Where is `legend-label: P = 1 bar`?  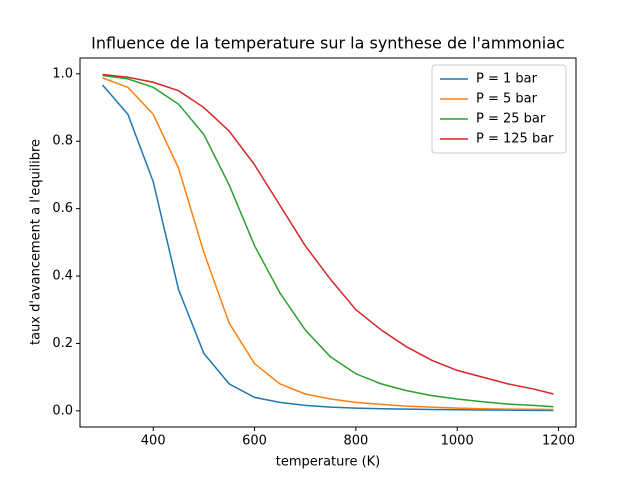
legend-label: P = 1 bar is located at coordinates (507, 79).